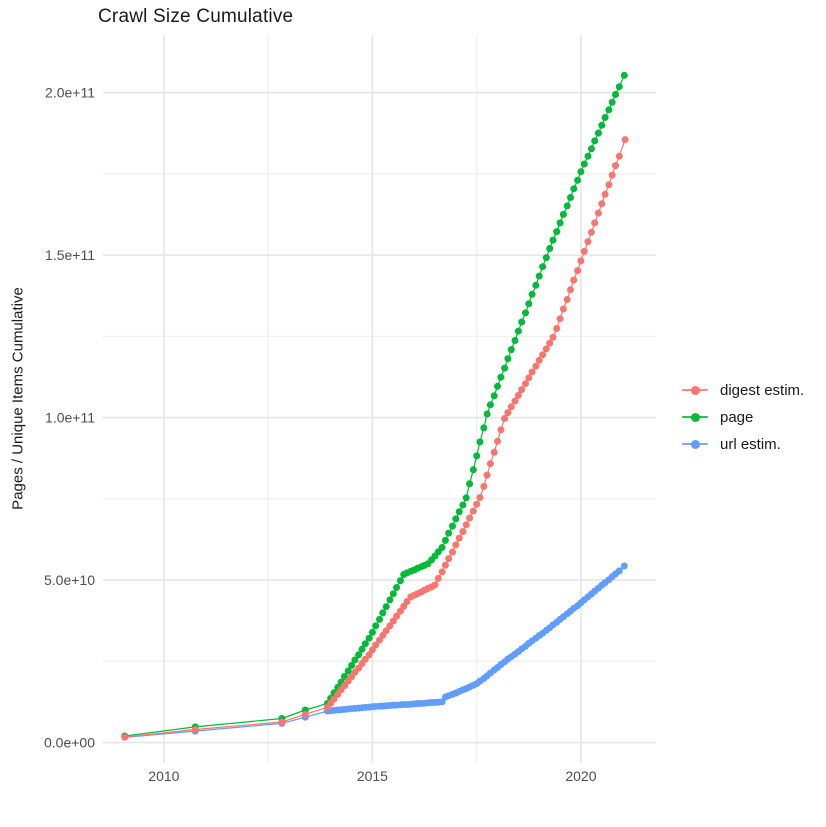 This screenshot has width=826, height=827. Describe the element at coordinates (18, 398) in the screenshot. I see `y-axis-title: Pages / Unique Items Cumulative` at that location.